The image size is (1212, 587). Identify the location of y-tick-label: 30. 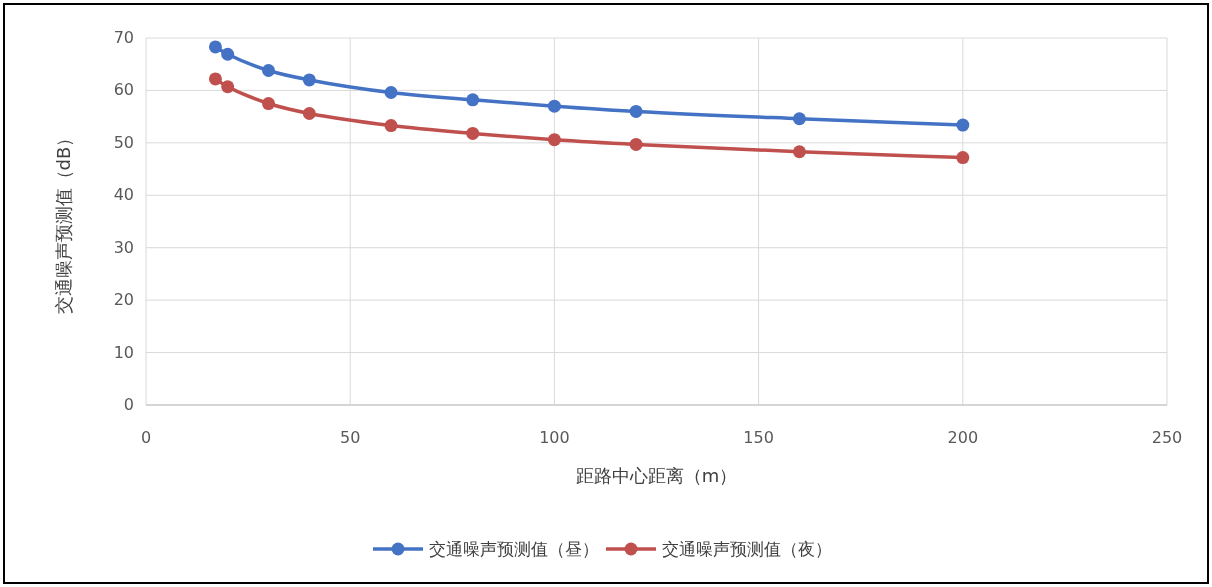
(123, 247).